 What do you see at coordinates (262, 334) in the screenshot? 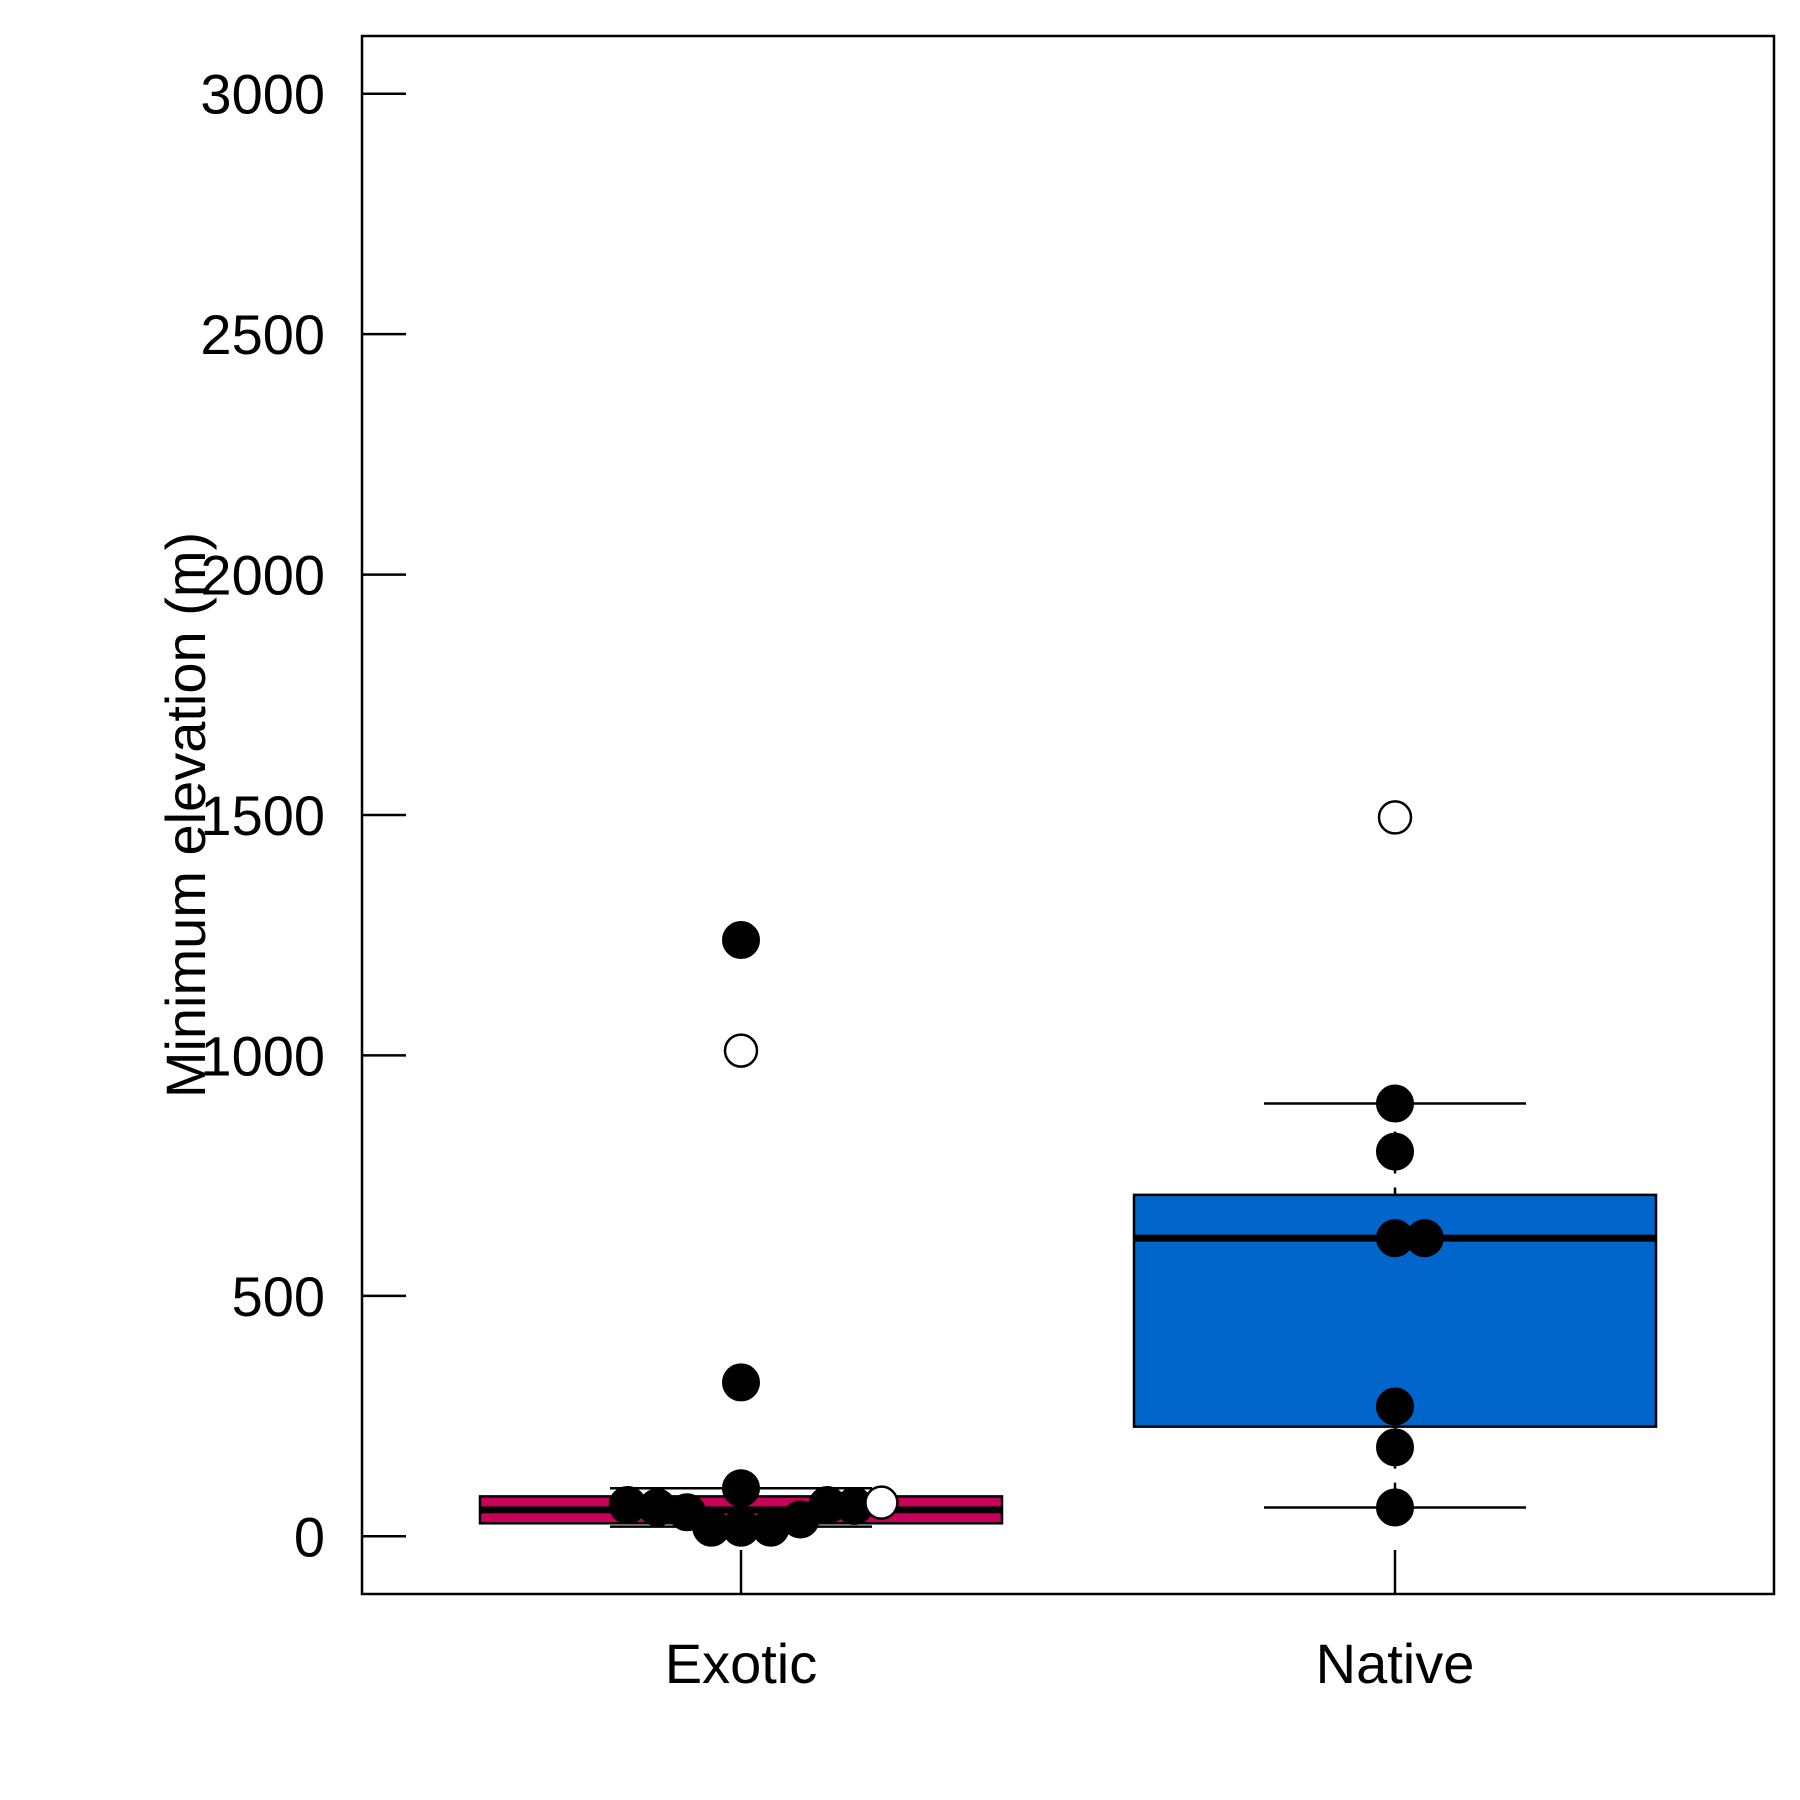
I see `y-tick-label: 2500` at bounding box center [262, 334].